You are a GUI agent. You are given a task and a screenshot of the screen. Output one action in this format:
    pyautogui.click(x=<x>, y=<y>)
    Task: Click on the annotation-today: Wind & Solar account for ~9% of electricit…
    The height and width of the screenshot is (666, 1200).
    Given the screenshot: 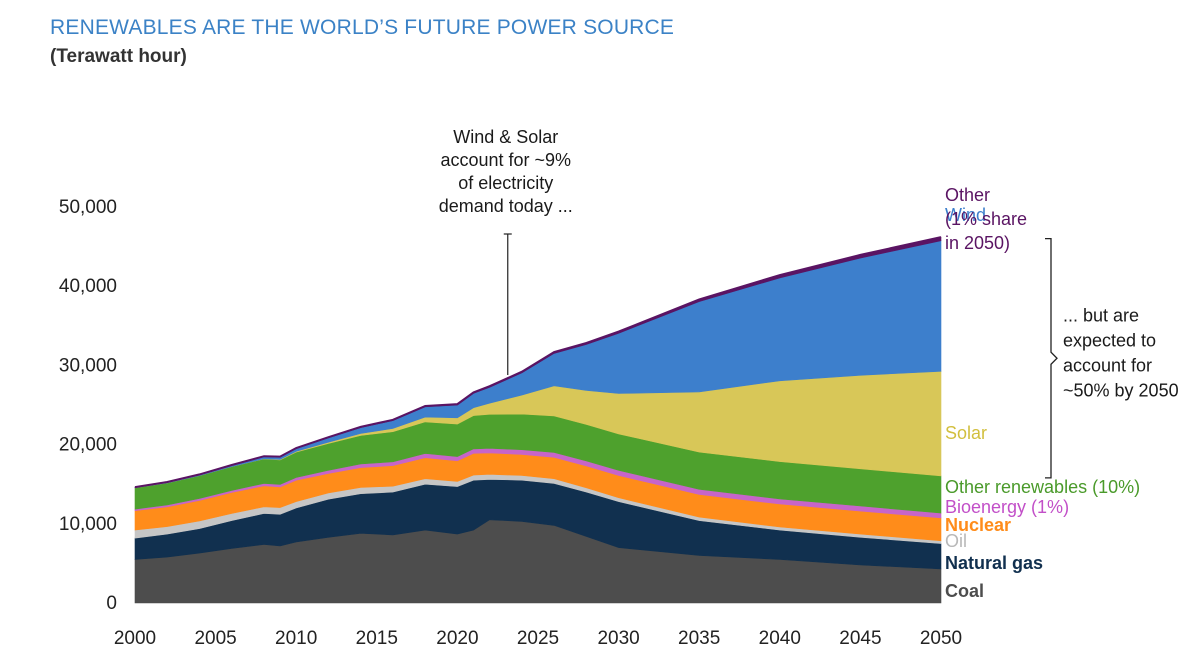 What is the action you would take?
    pyautogui.click(x=506, y=171)
    